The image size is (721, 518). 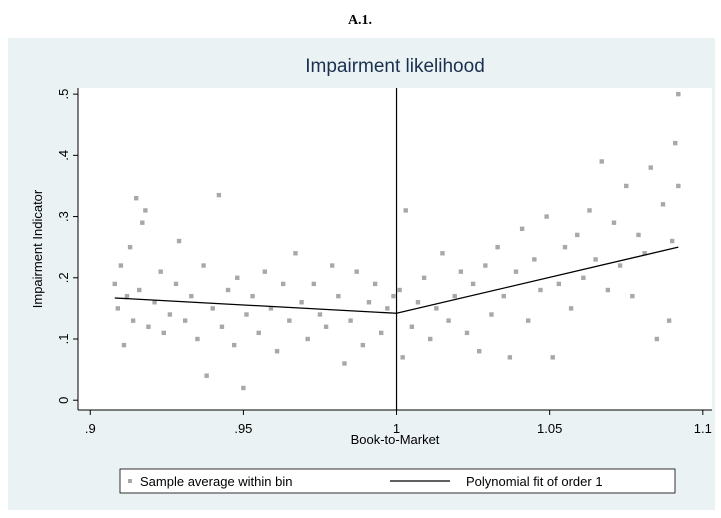 What do you see at coordinates (396, 428) in the screenshot?
I see `x-tick-label: 1` at bounding box center [396, 428].